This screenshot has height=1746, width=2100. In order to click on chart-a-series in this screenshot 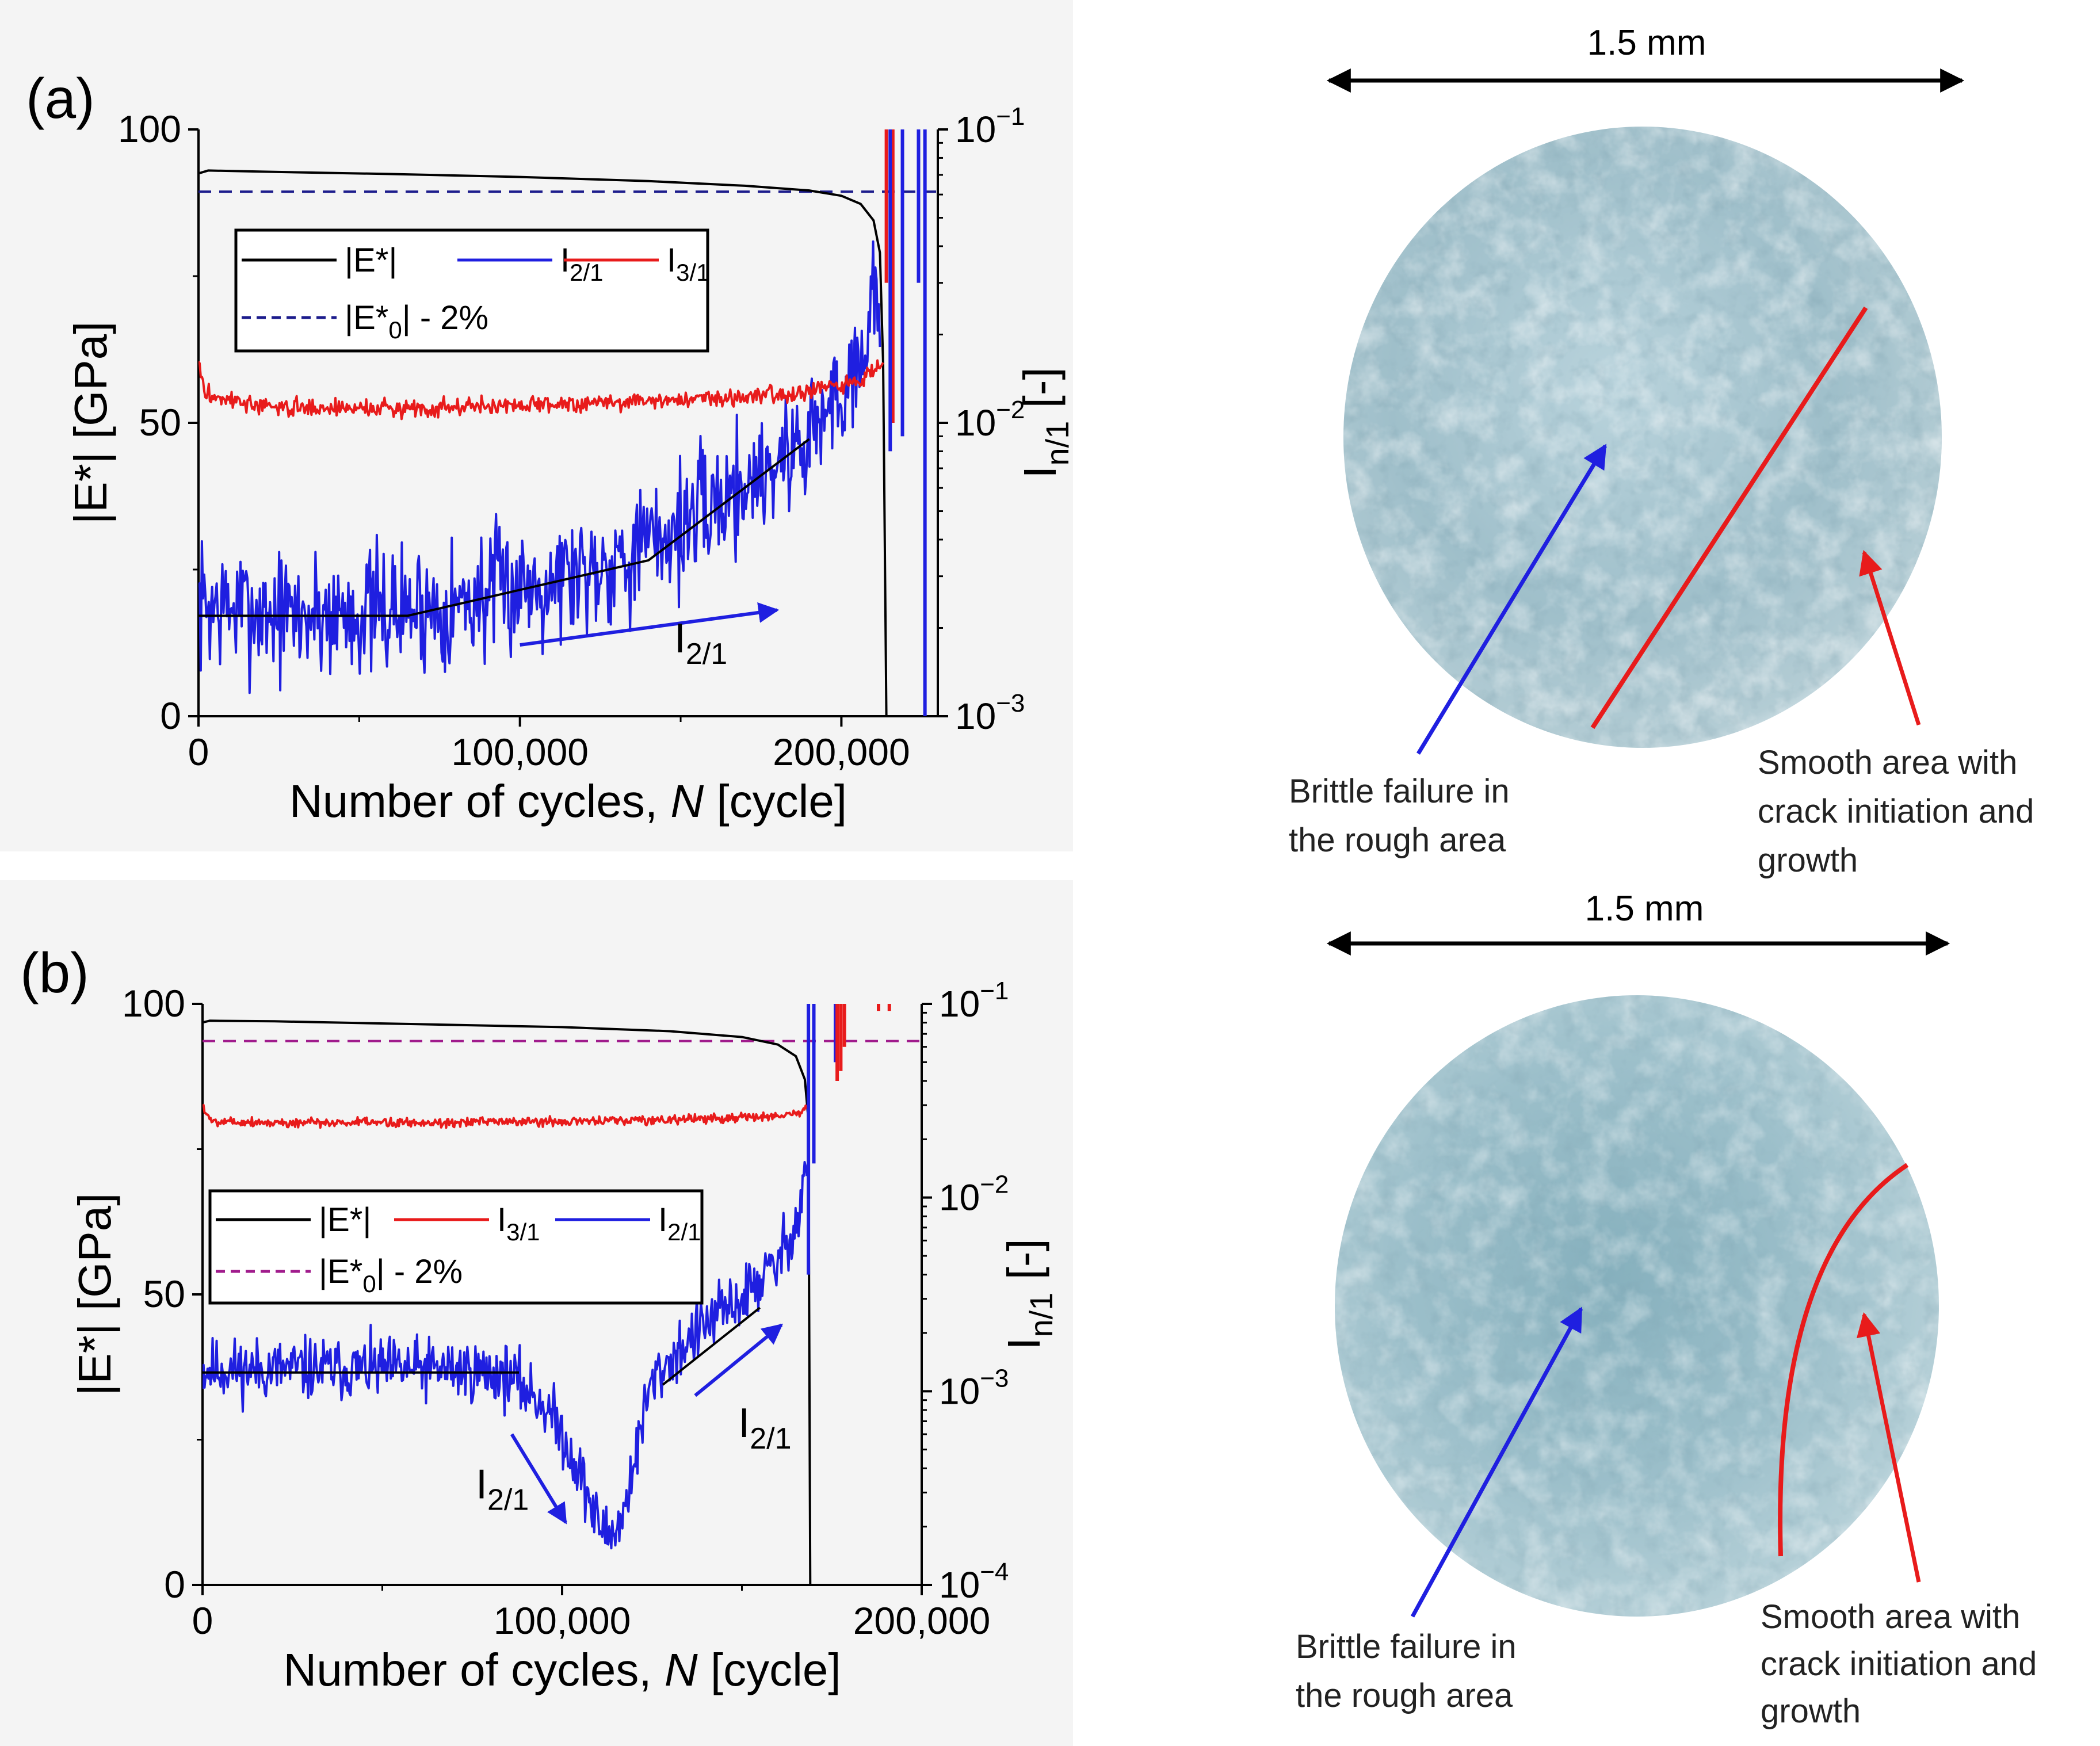, I will do `click(568, 422)`.